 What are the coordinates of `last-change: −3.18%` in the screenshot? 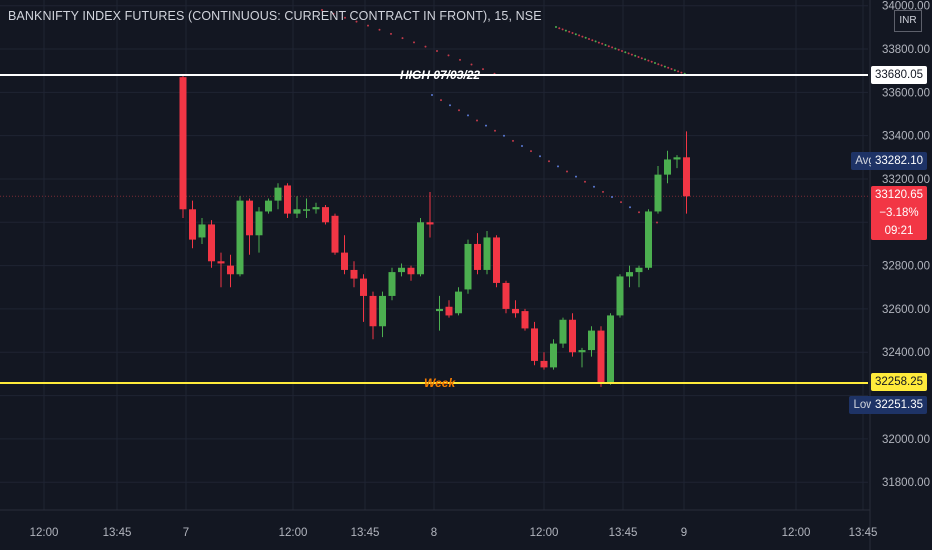 It's located at (899, 213).